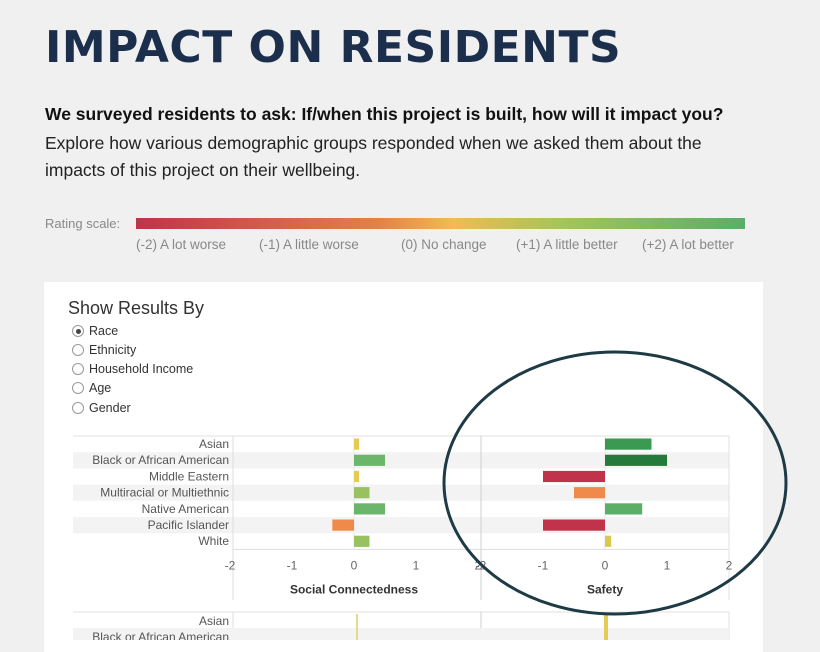 Image resolution: width=820 pixels, height=652 pixels. I want to click on radio-age: Age, so click(91, 388).